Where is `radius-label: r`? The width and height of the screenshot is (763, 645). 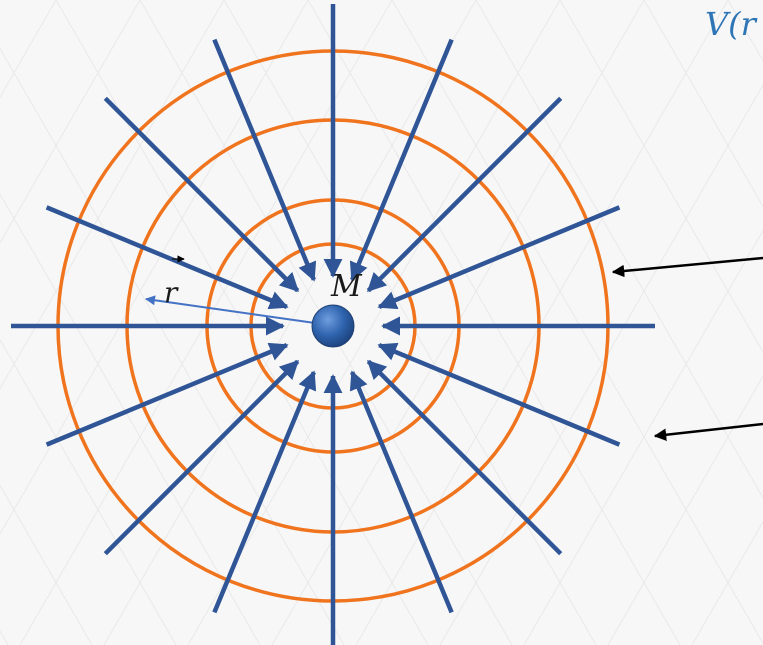
radius-label: r is located at coordinates (171, 292).